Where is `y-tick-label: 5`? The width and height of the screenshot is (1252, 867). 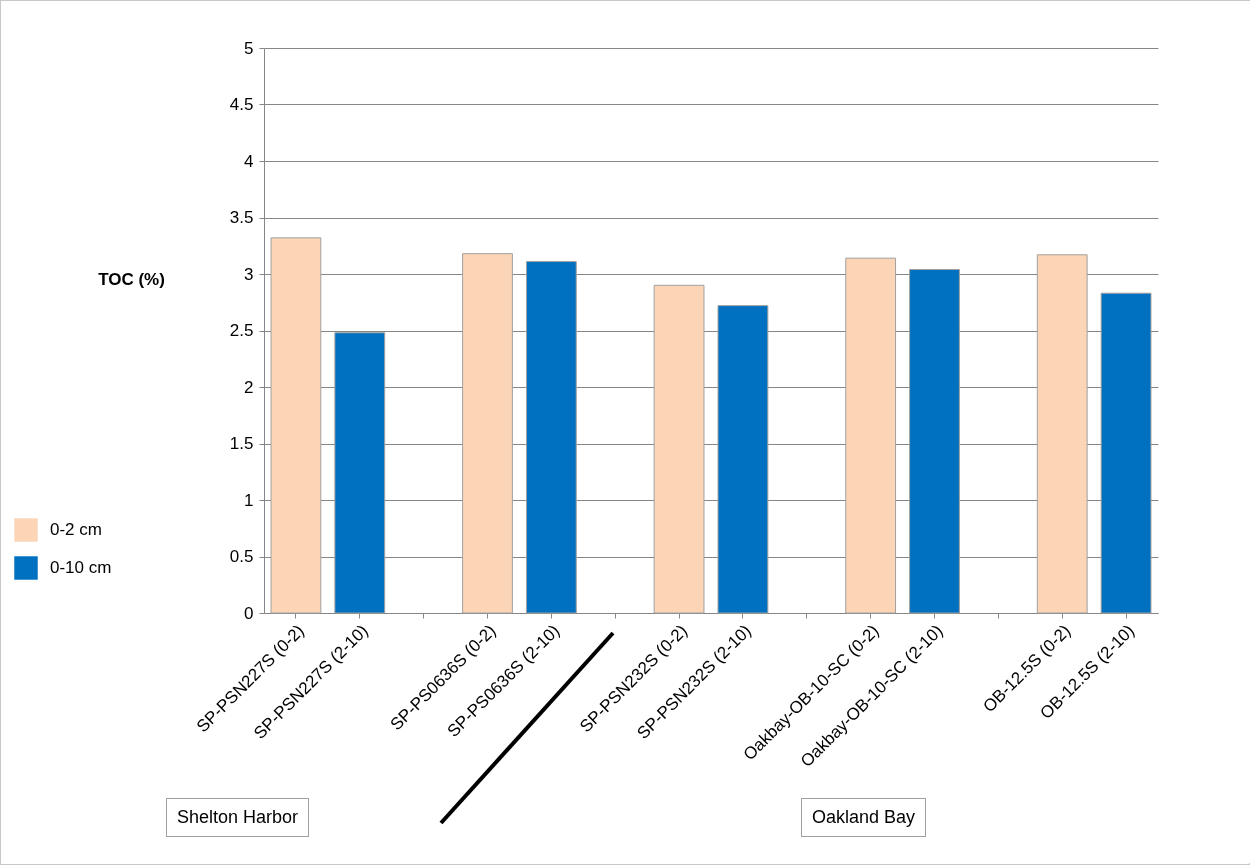
y-tick-label: 5 is located at coordinates (249, 48).